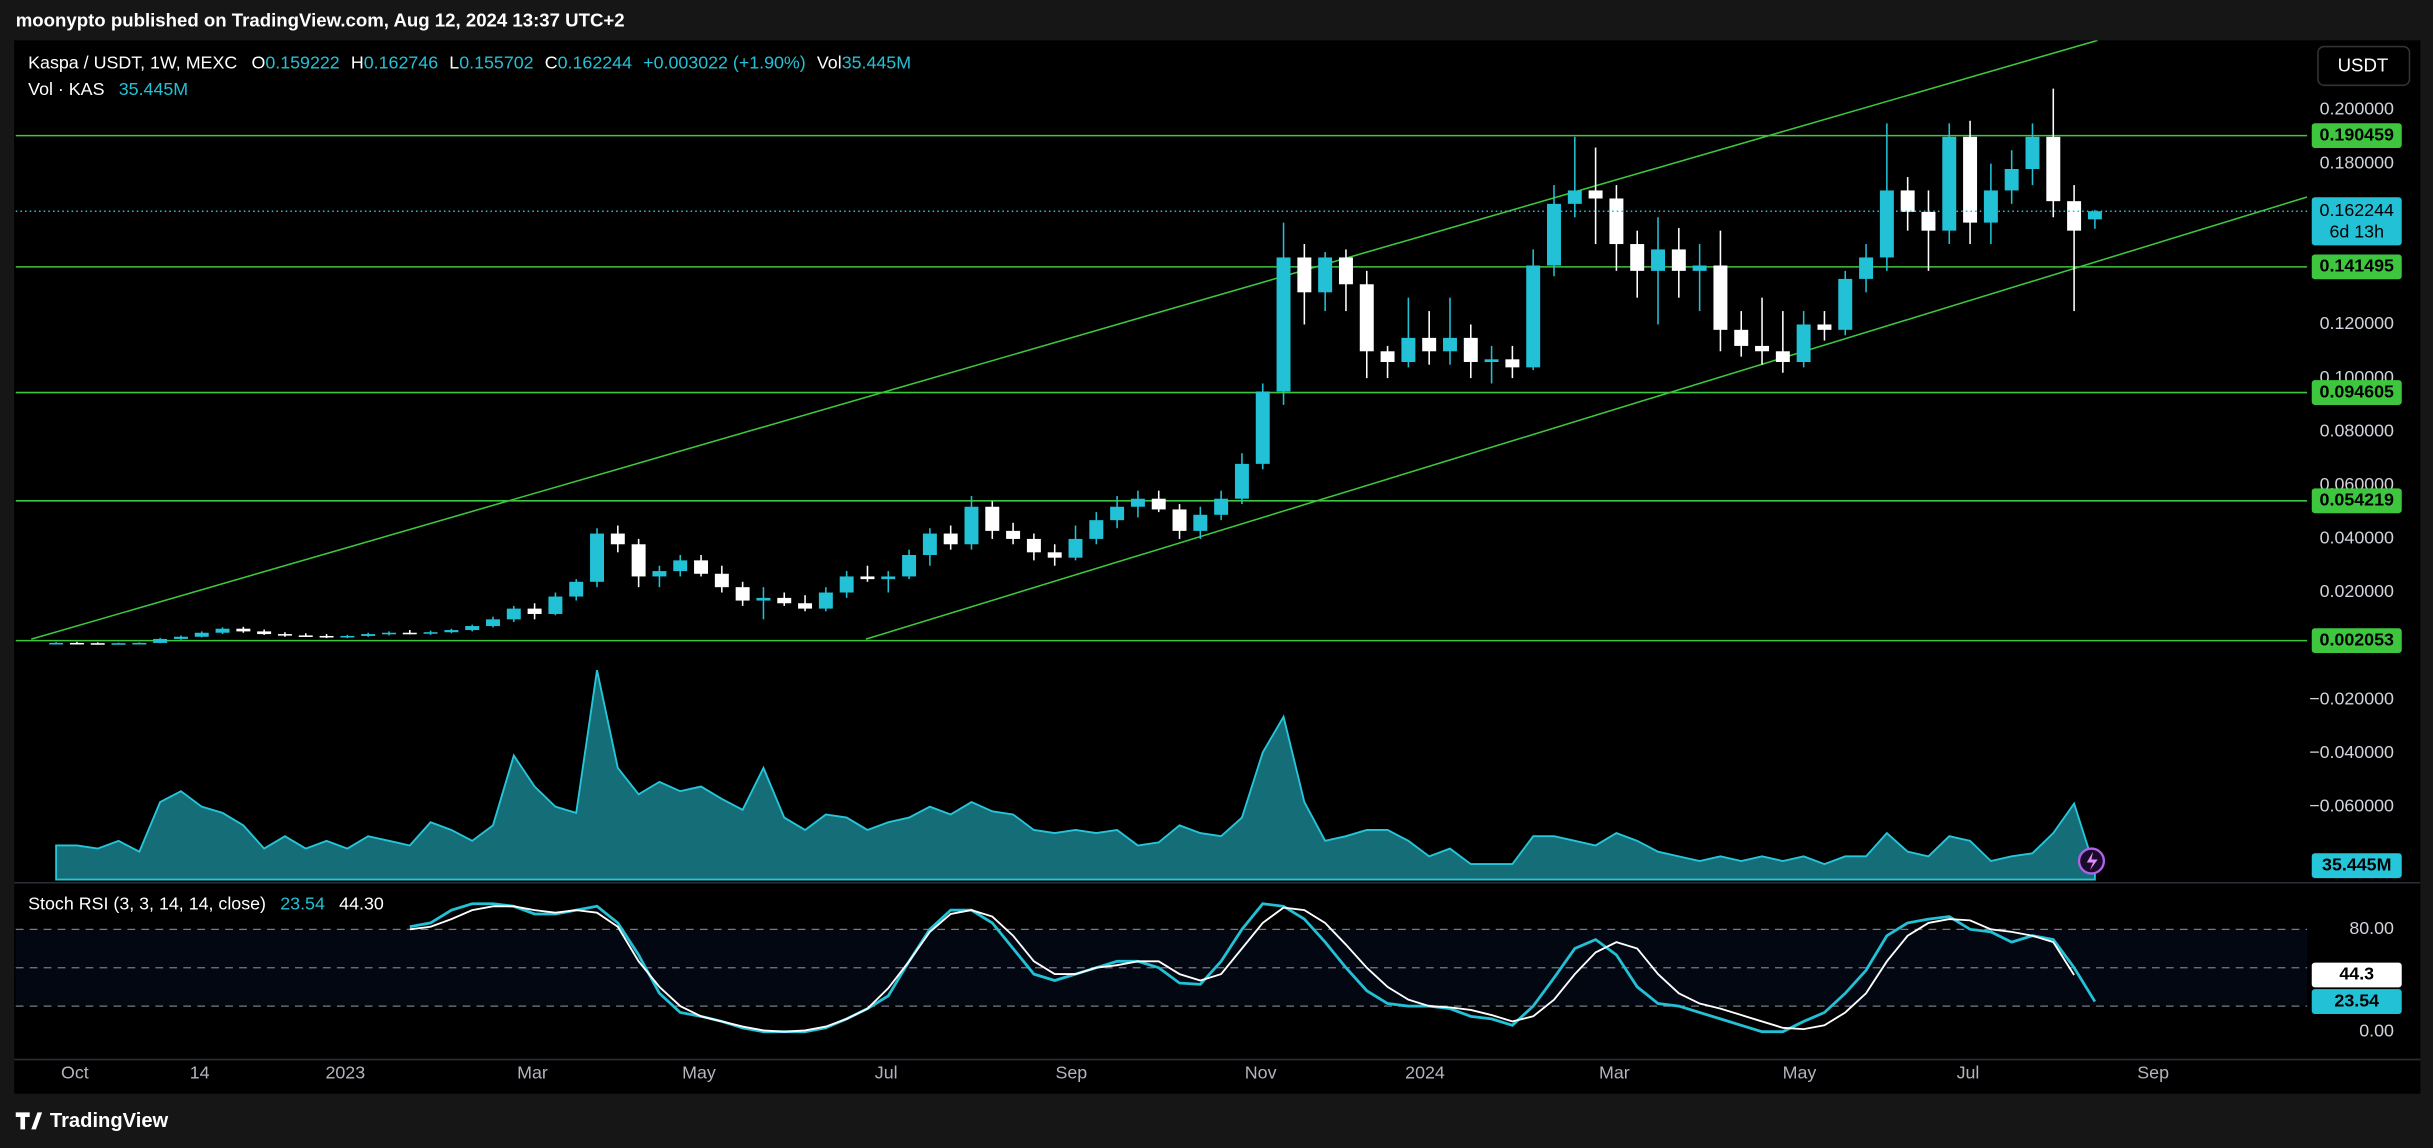 Image resolution: width=2433 pixels, height=1148 pixels. I want to click on d-value: 44.30, so click(361, 903).